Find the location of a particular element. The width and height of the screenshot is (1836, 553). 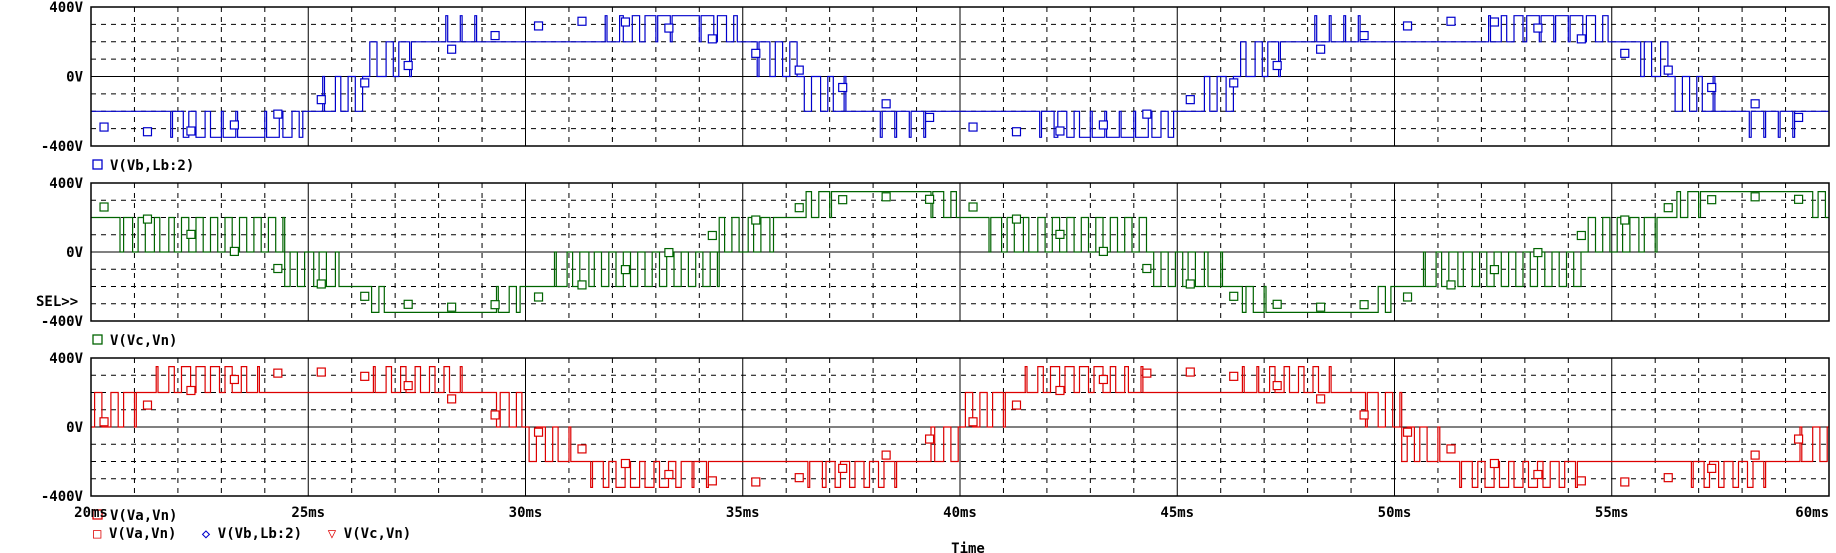

legend-label: V(Va,Vn) is located at coordinates (142, 534).